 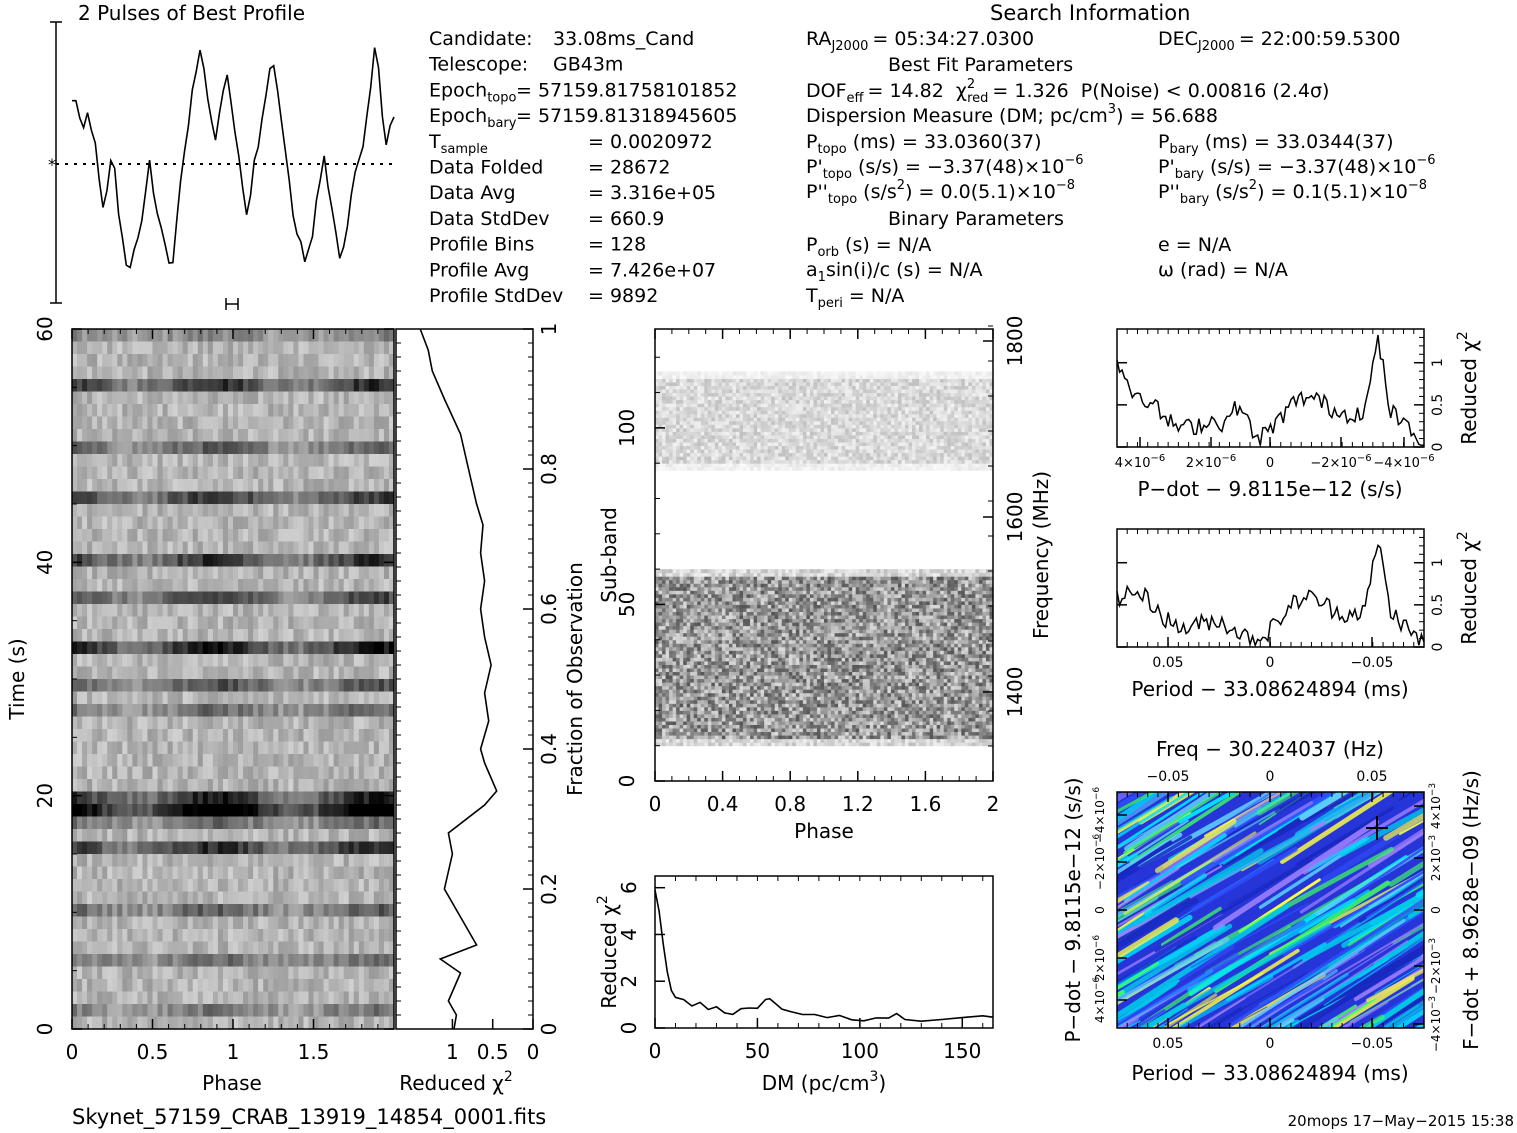 I want to click on fraction-ytick: 0.2, so click(x=549, y=889).